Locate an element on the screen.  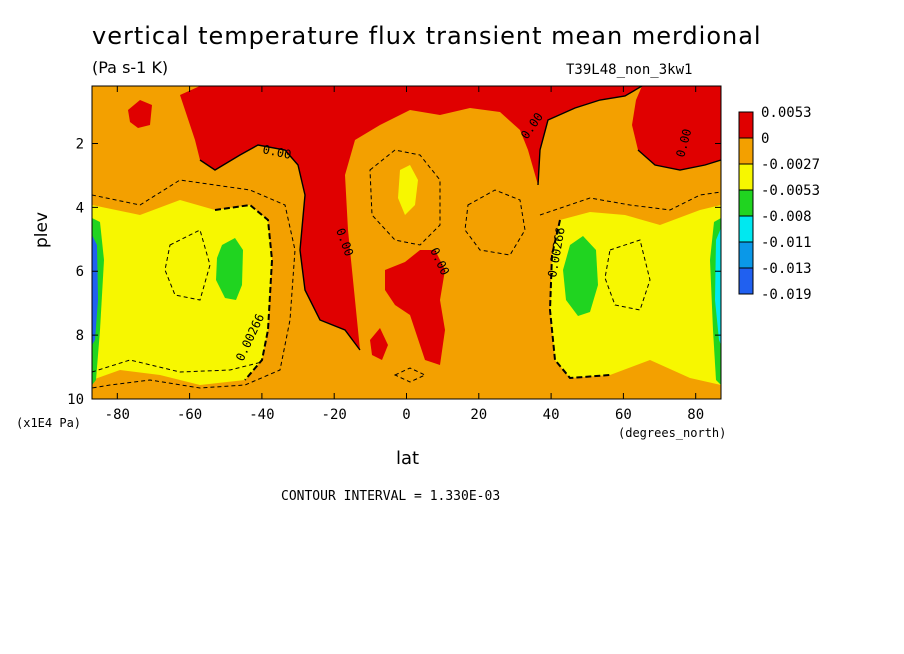
y-tick-label: 6 is located at coordinates (80, 272).